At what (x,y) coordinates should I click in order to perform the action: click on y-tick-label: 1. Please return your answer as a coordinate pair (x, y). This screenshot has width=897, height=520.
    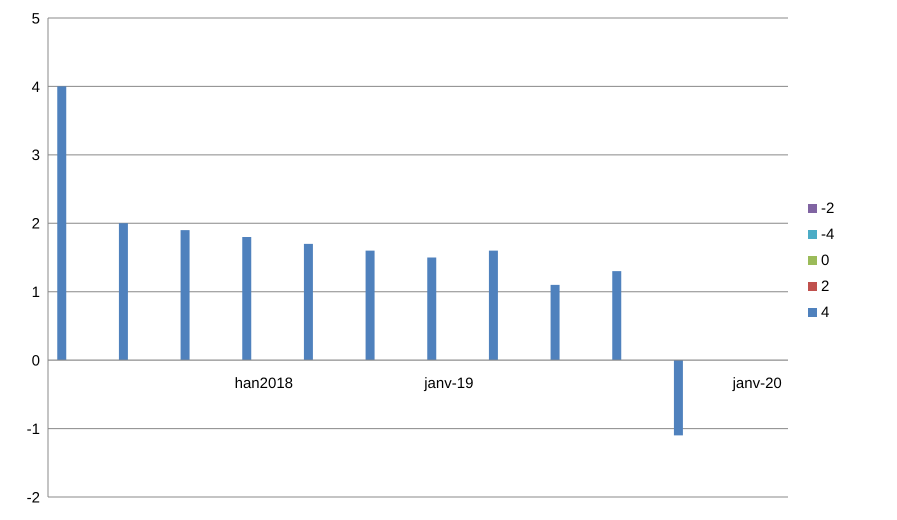
    Looking at the image, I should click on (36, 293).